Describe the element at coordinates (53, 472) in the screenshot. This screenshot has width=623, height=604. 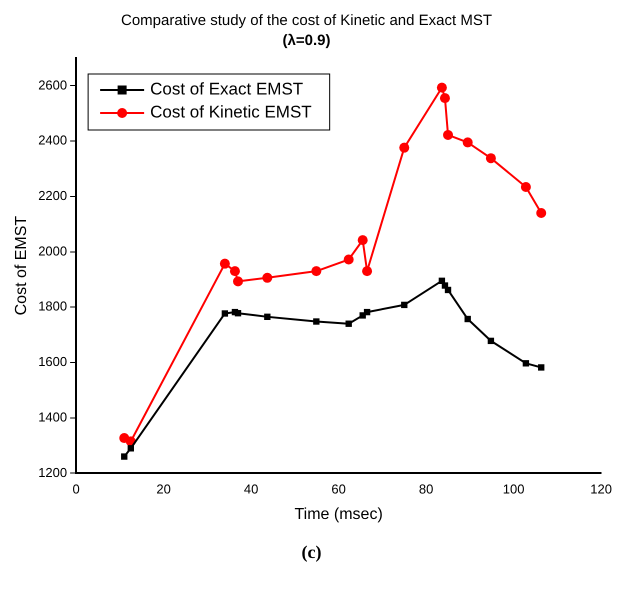
I see `y-tick-label: 1200` at that location.